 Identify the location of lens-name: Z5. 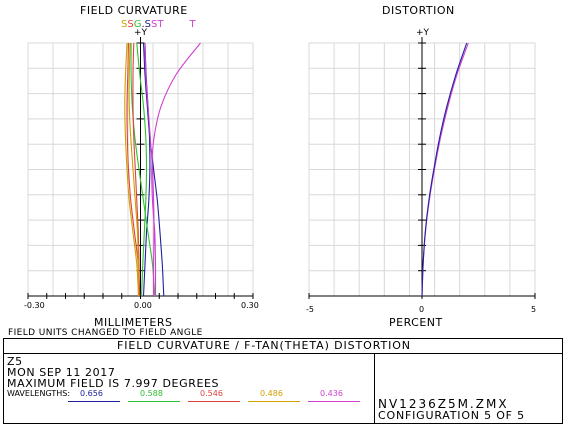
(15, 361).